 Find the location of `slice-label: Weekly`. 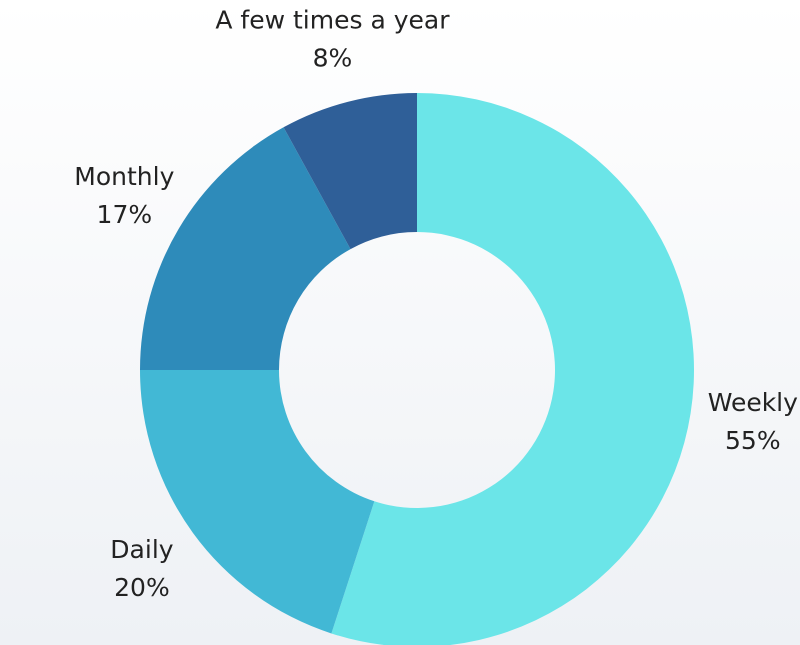

slice-label: Weekly is located at coordinates (753, 402).